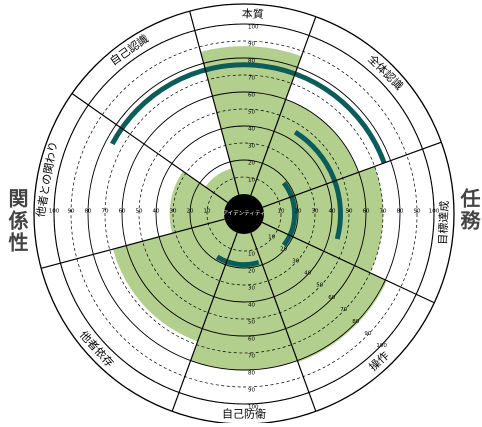 This screenshot has width=482, height=427. I want to click on scale-up-tick-50: 50, so click(251, 113).